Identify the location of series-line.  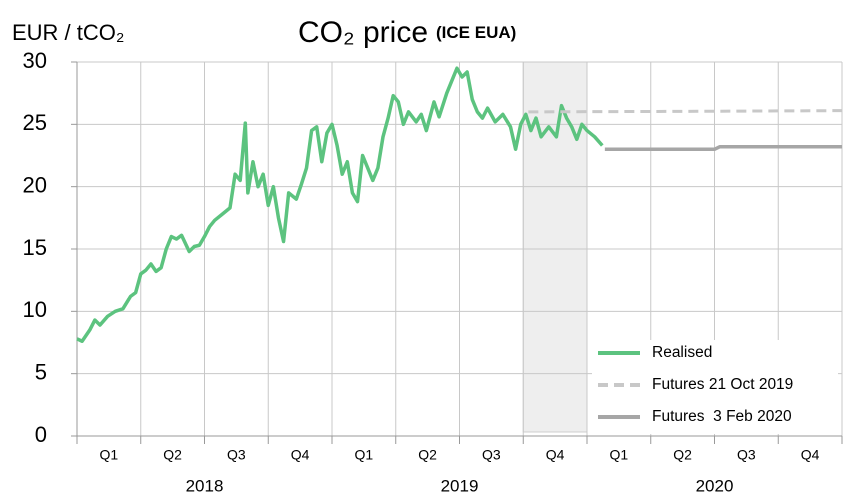
(723, 148).